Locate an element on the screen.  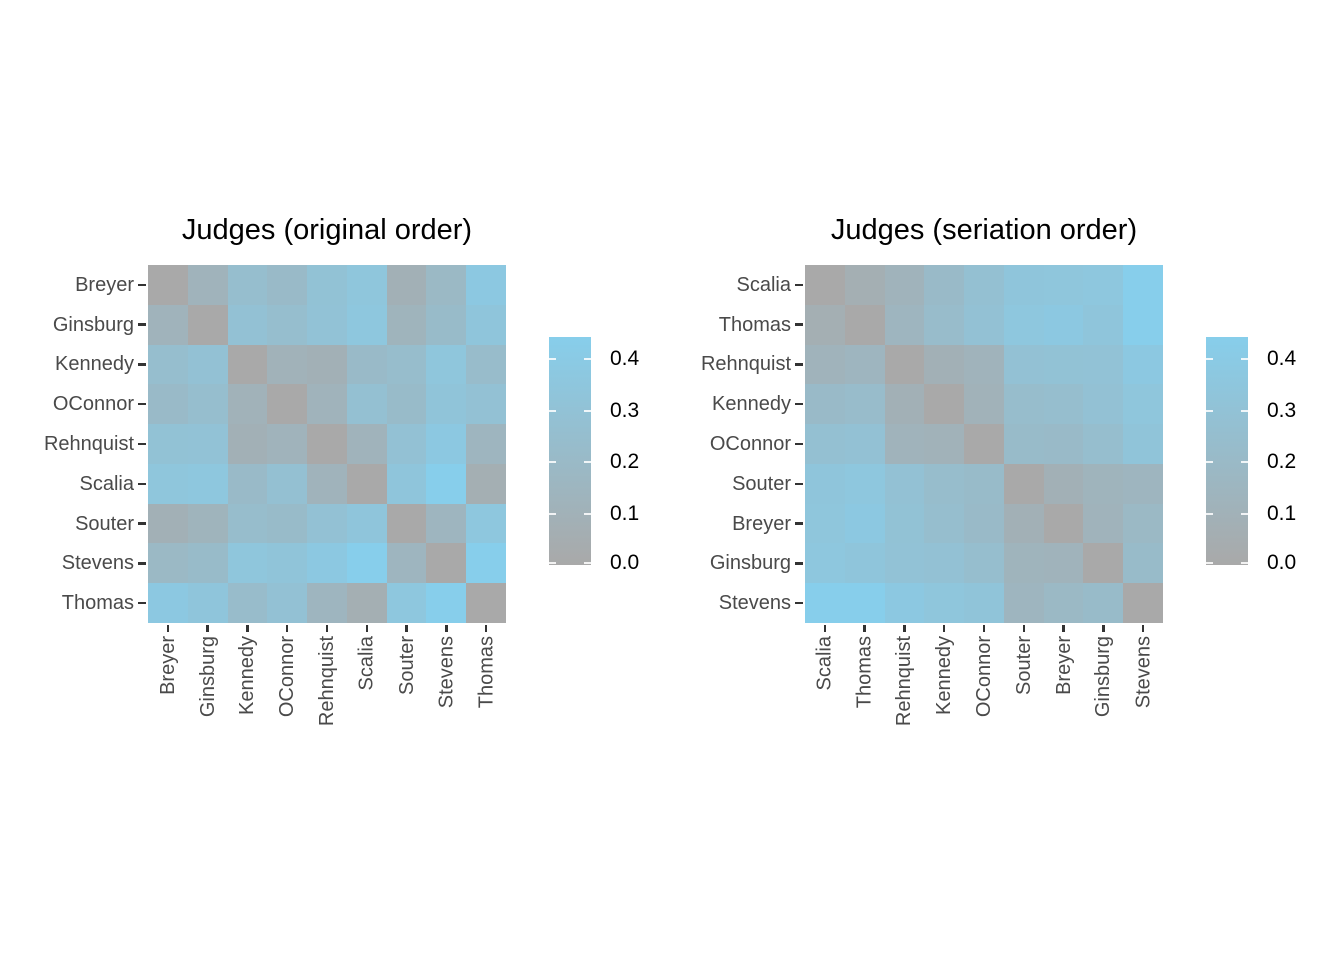
y-axis-label: Thomas is located at coordinates (97, 603).